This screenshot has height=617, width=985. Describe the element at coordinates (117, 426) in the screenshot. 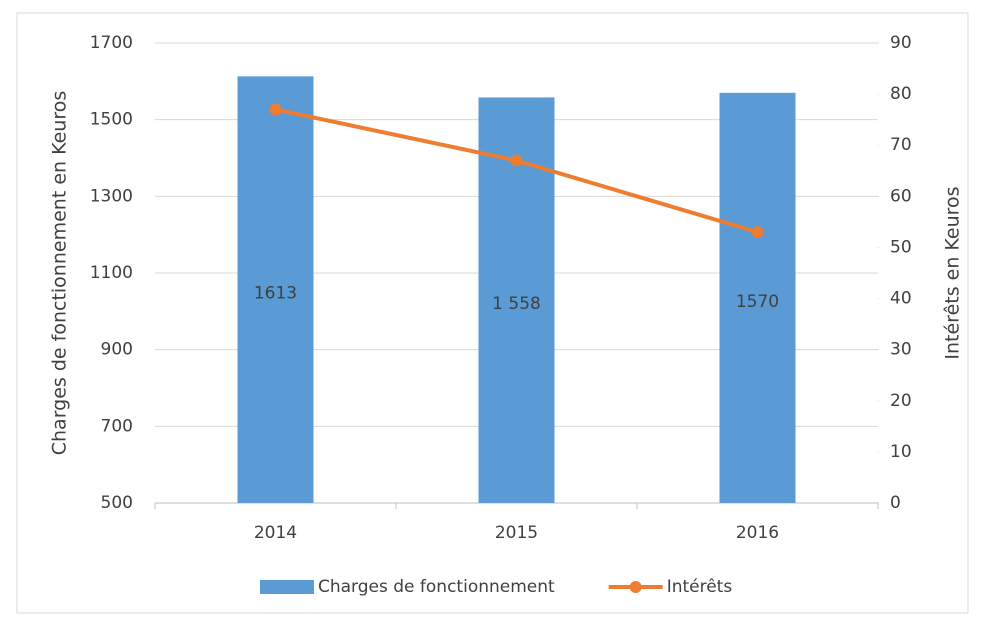

I see `y-tick-label: 700` at that location.